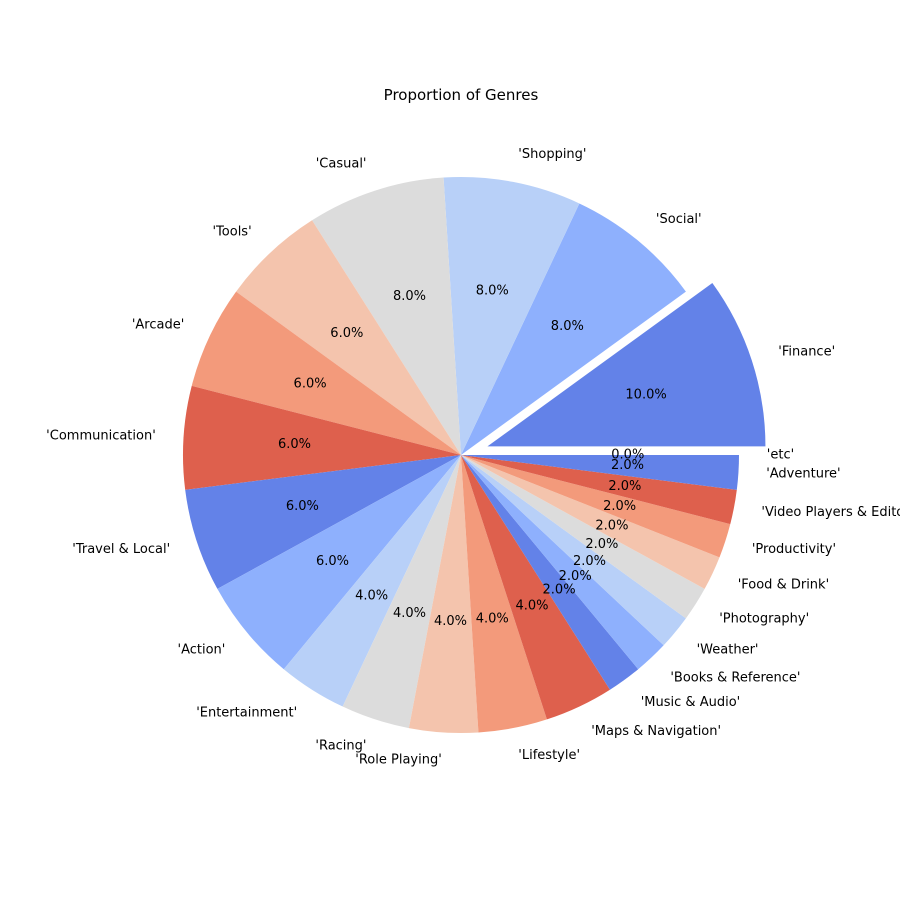 This screenshot has height=905, width=900. I want to click on percent-label-shopping: 8.0%, so click(492, 291).